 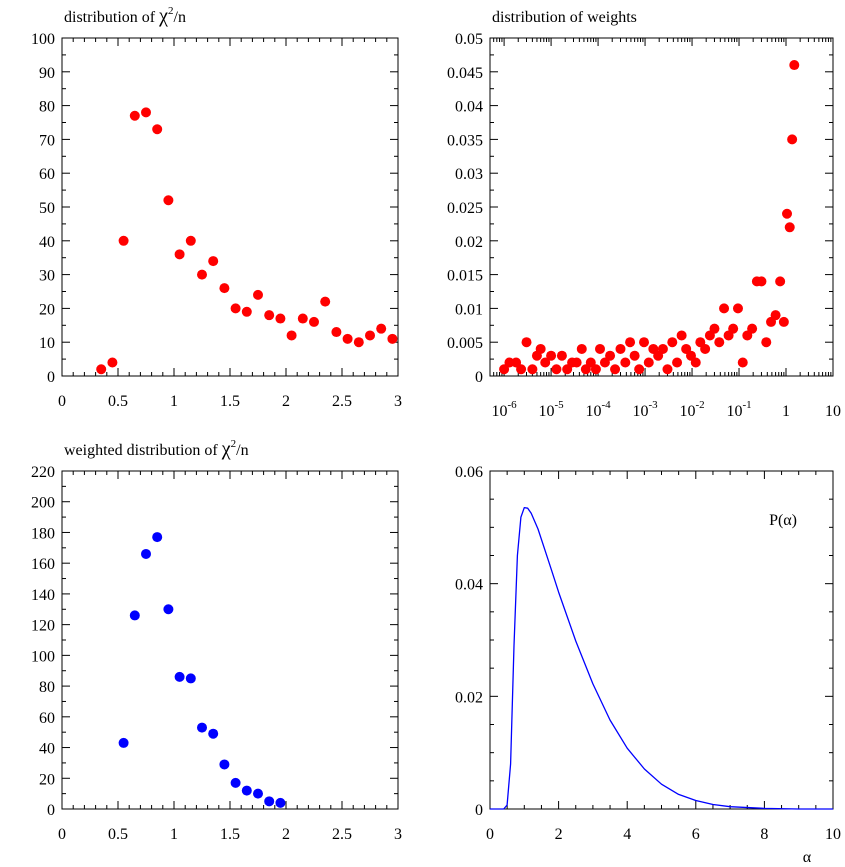 I want to click on series-line, so click(x=661, y=658).